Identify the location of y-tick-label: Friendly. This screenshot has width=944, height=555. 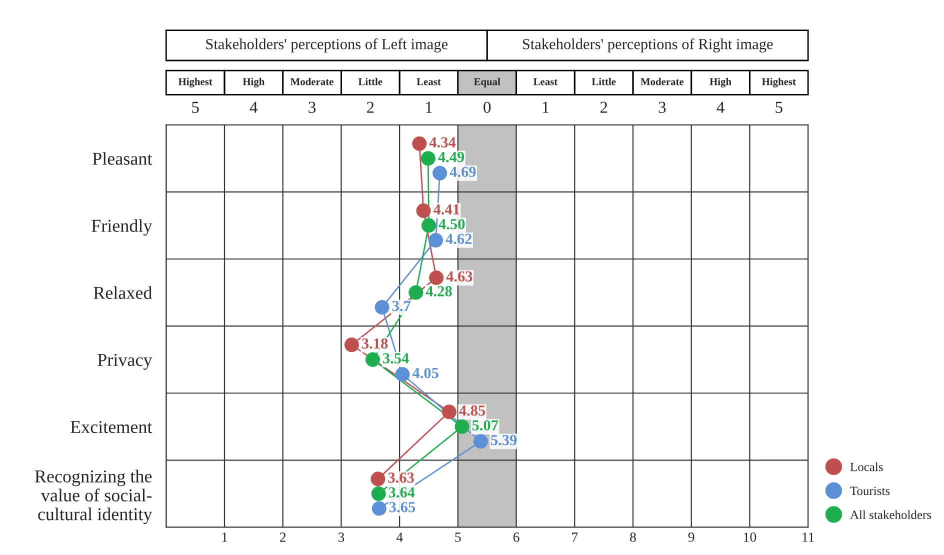
(122, 227).